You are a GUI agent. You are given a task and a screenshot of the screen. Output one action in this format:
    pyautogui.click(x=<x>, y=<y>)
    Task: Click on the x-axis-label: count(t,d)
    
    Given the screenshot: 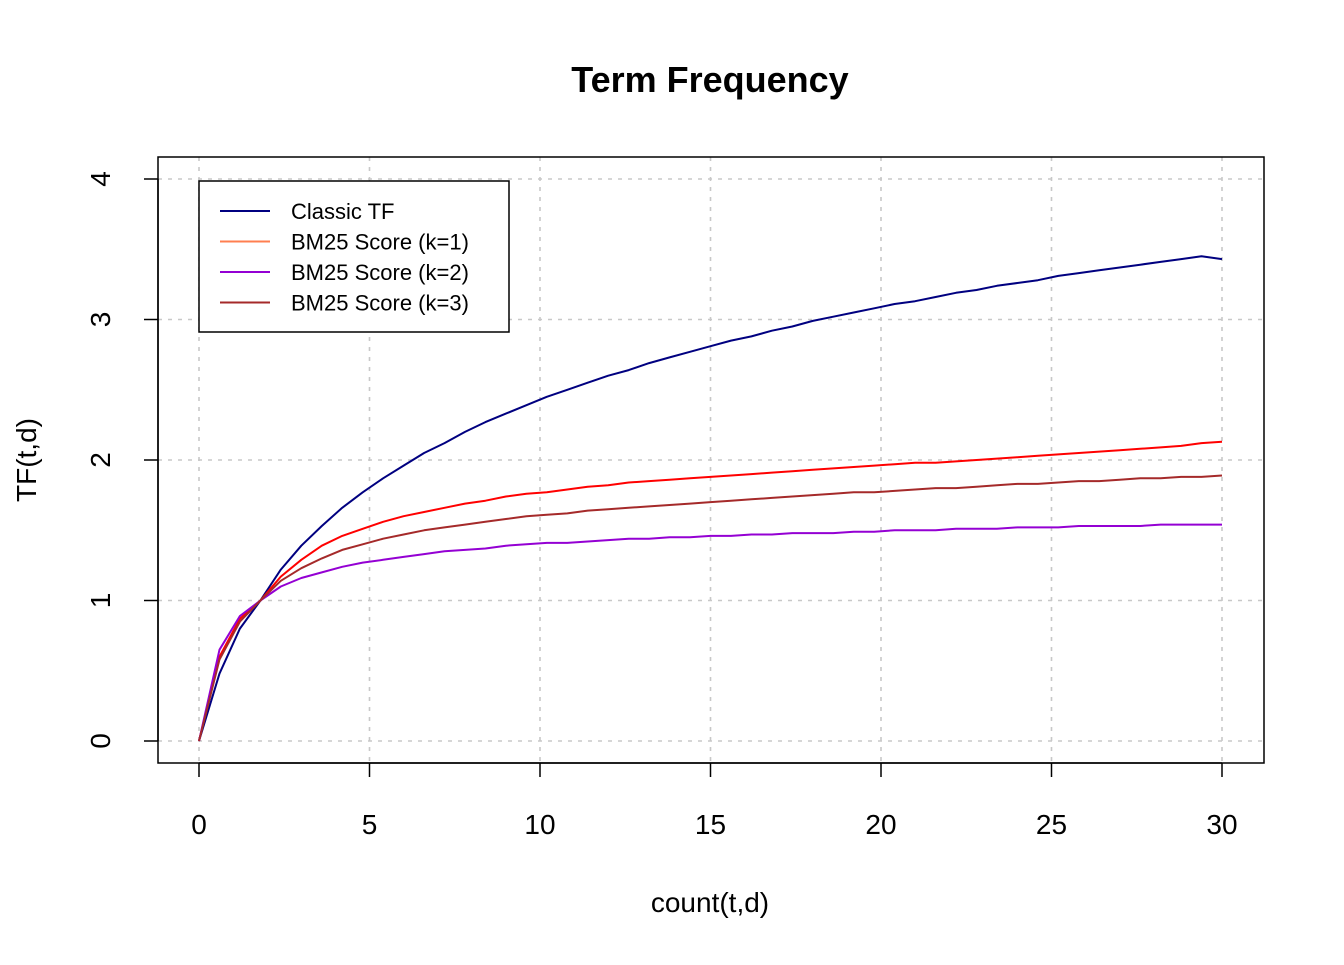 What is the action you would take?
    pyautogui.click(x=710, y=902)
    